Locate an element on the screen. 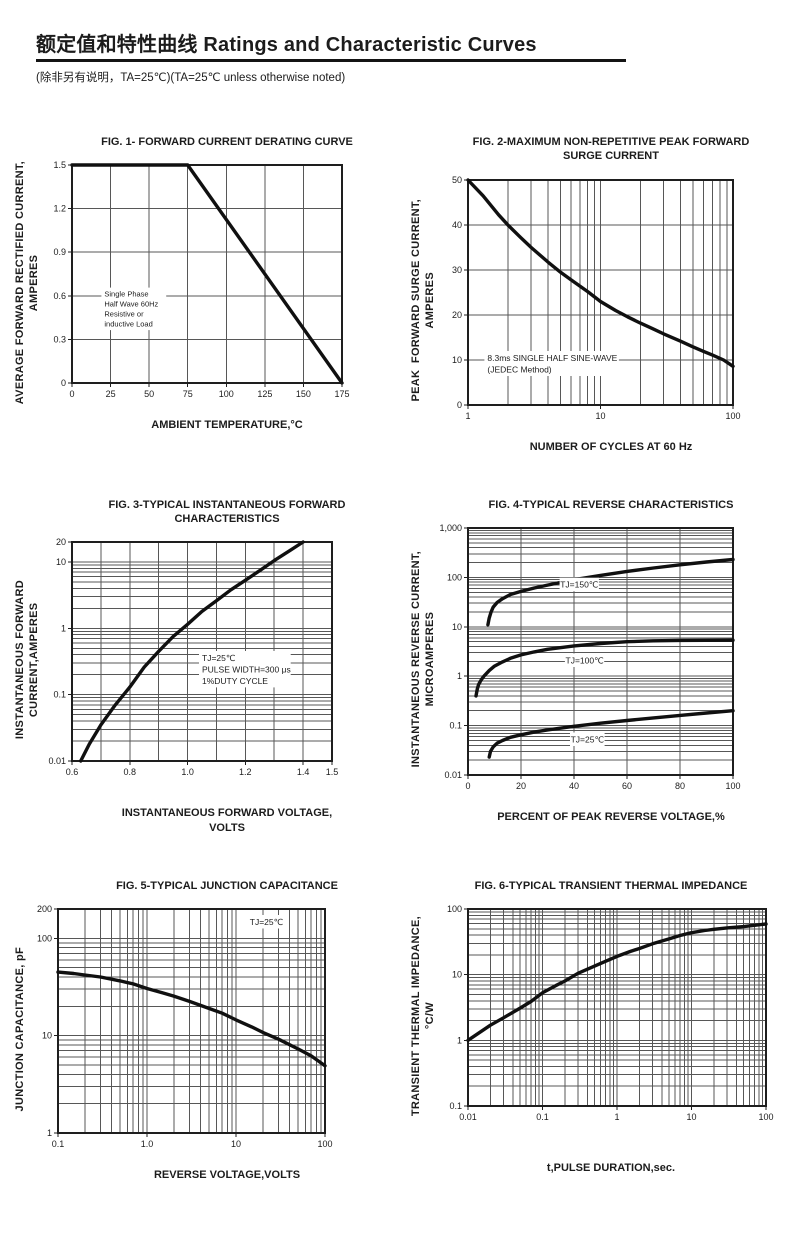  y-tick-label: 1.5 is located at coordinates (59, 165).